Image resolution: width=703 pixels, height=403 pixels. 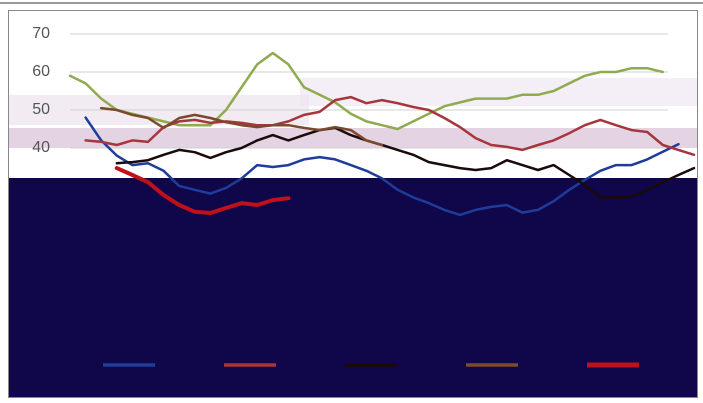 I want to click on y-tick-label: 70, so click(x=41, y=33).